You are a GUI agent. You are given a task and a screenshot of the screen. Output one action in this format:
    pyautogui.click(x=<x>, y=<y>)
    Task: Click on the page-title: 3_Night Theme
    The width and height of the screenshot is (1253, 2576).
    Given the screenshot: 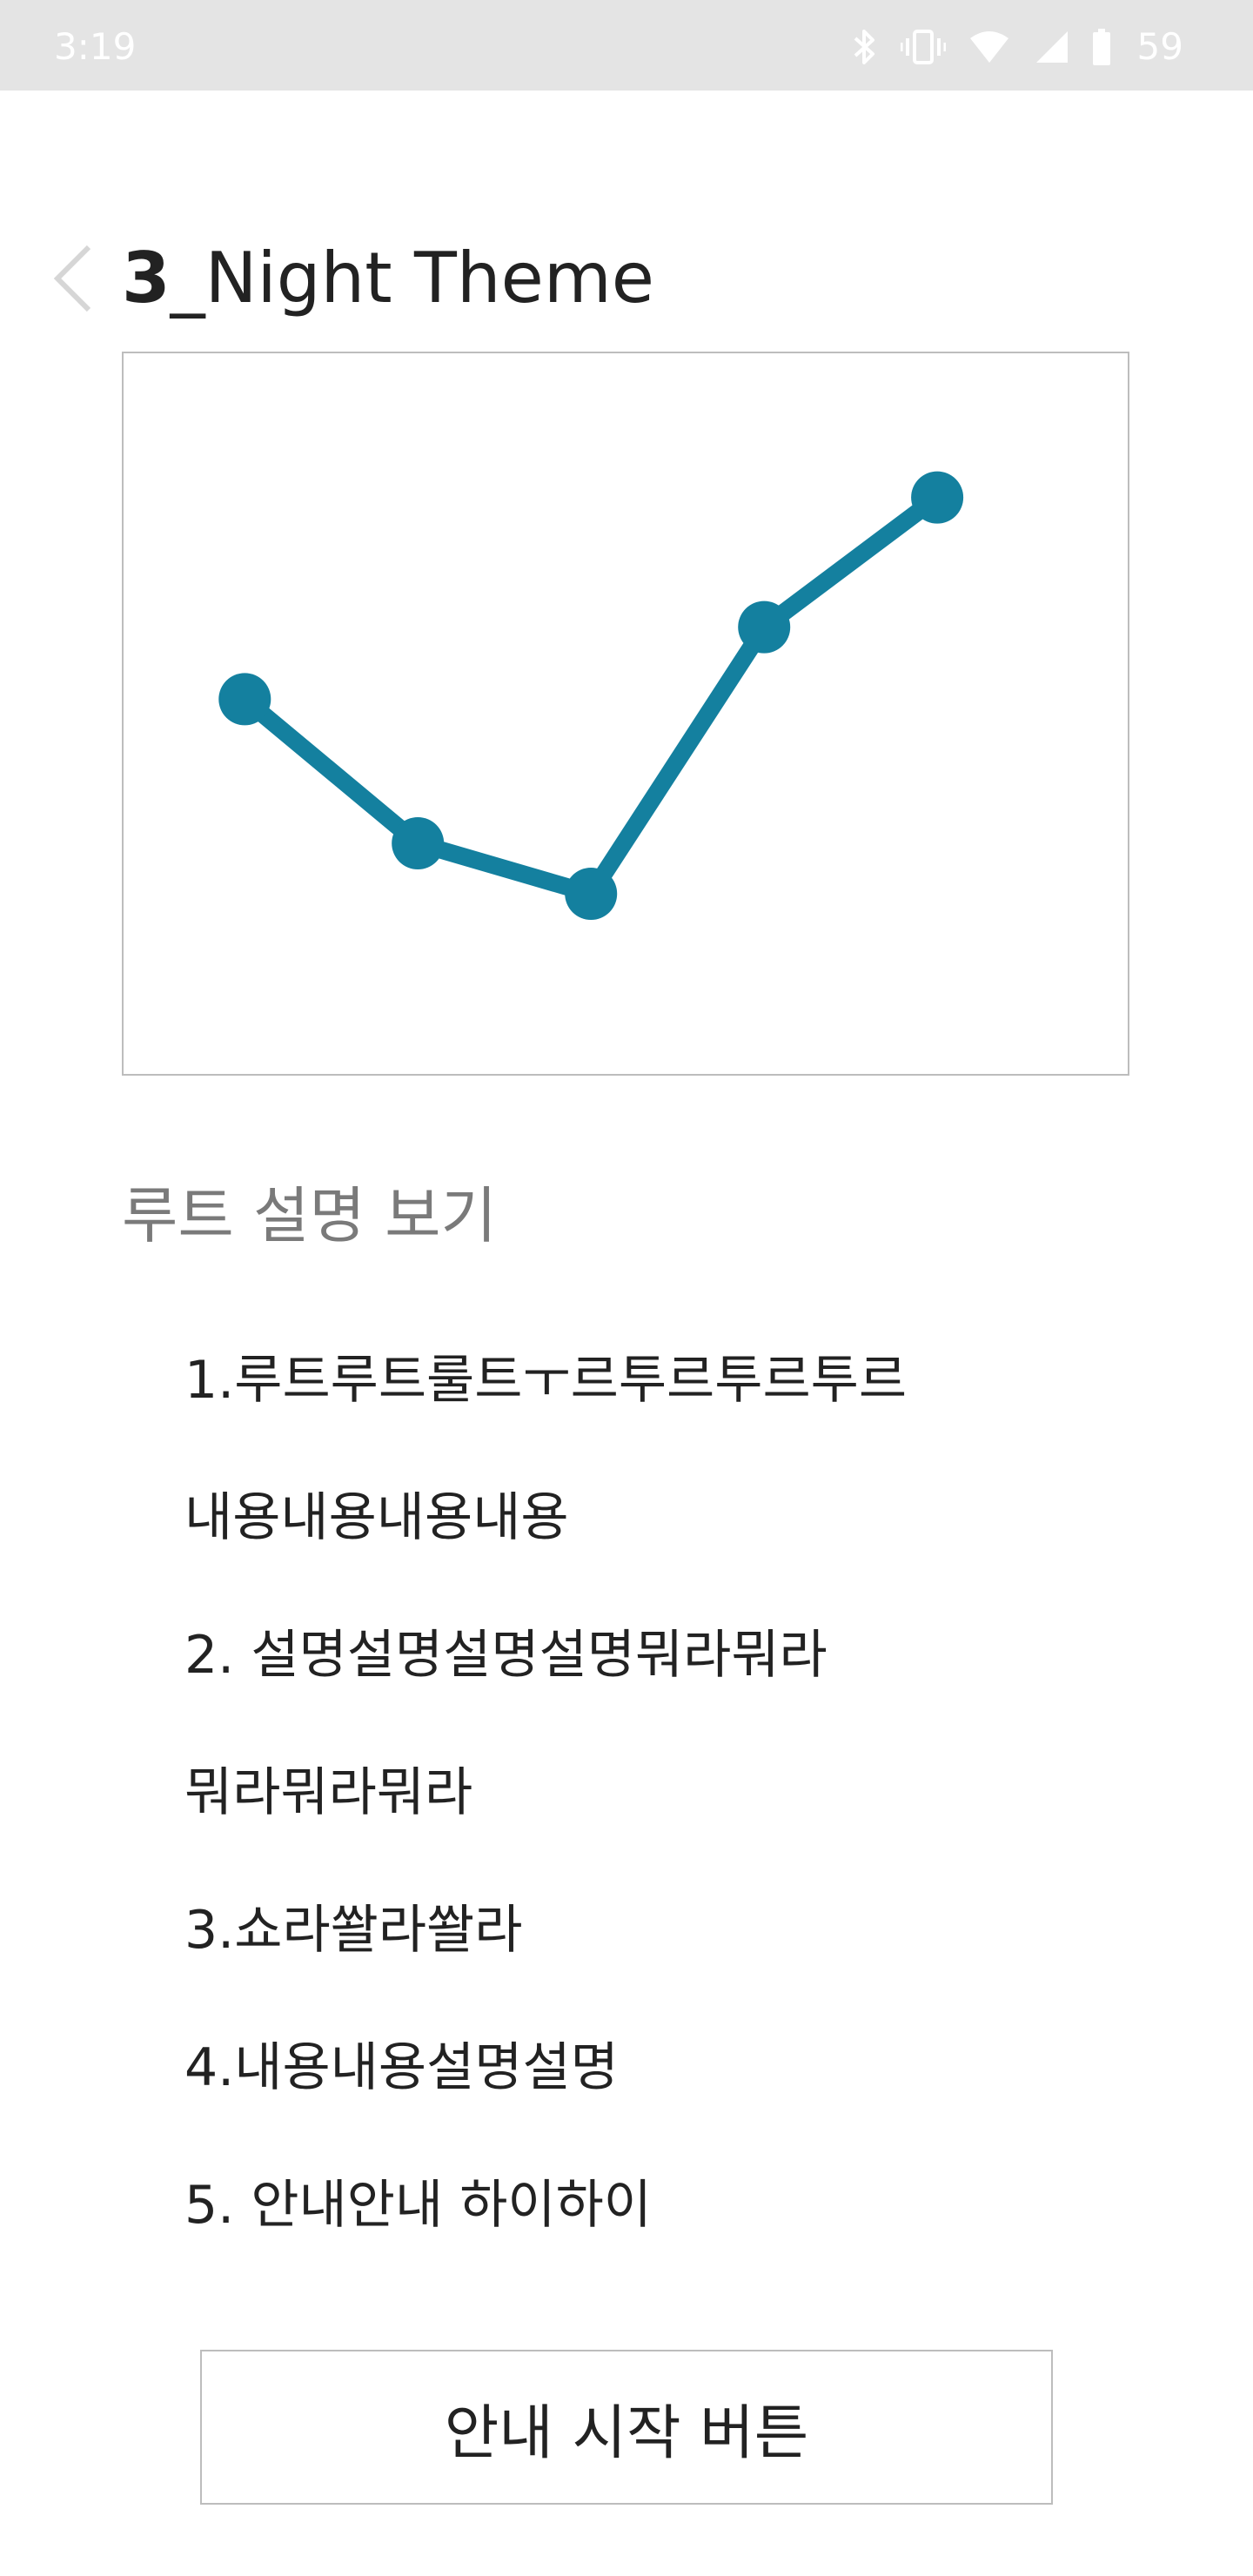 What is the action you would take?
    pyautogui.click(x=388, y=278)
    